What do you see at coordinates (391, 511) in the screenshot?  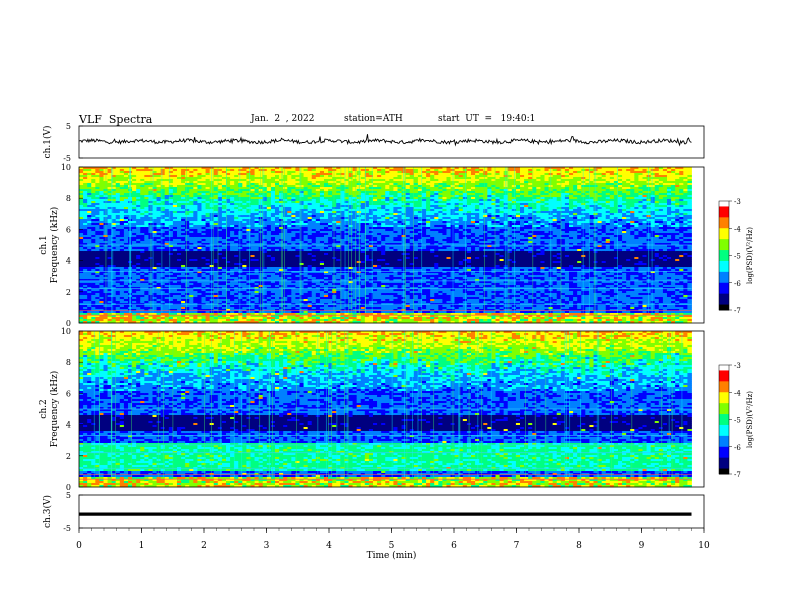 I see `ch3-waveform-frame` at bounding box center [391, 511].